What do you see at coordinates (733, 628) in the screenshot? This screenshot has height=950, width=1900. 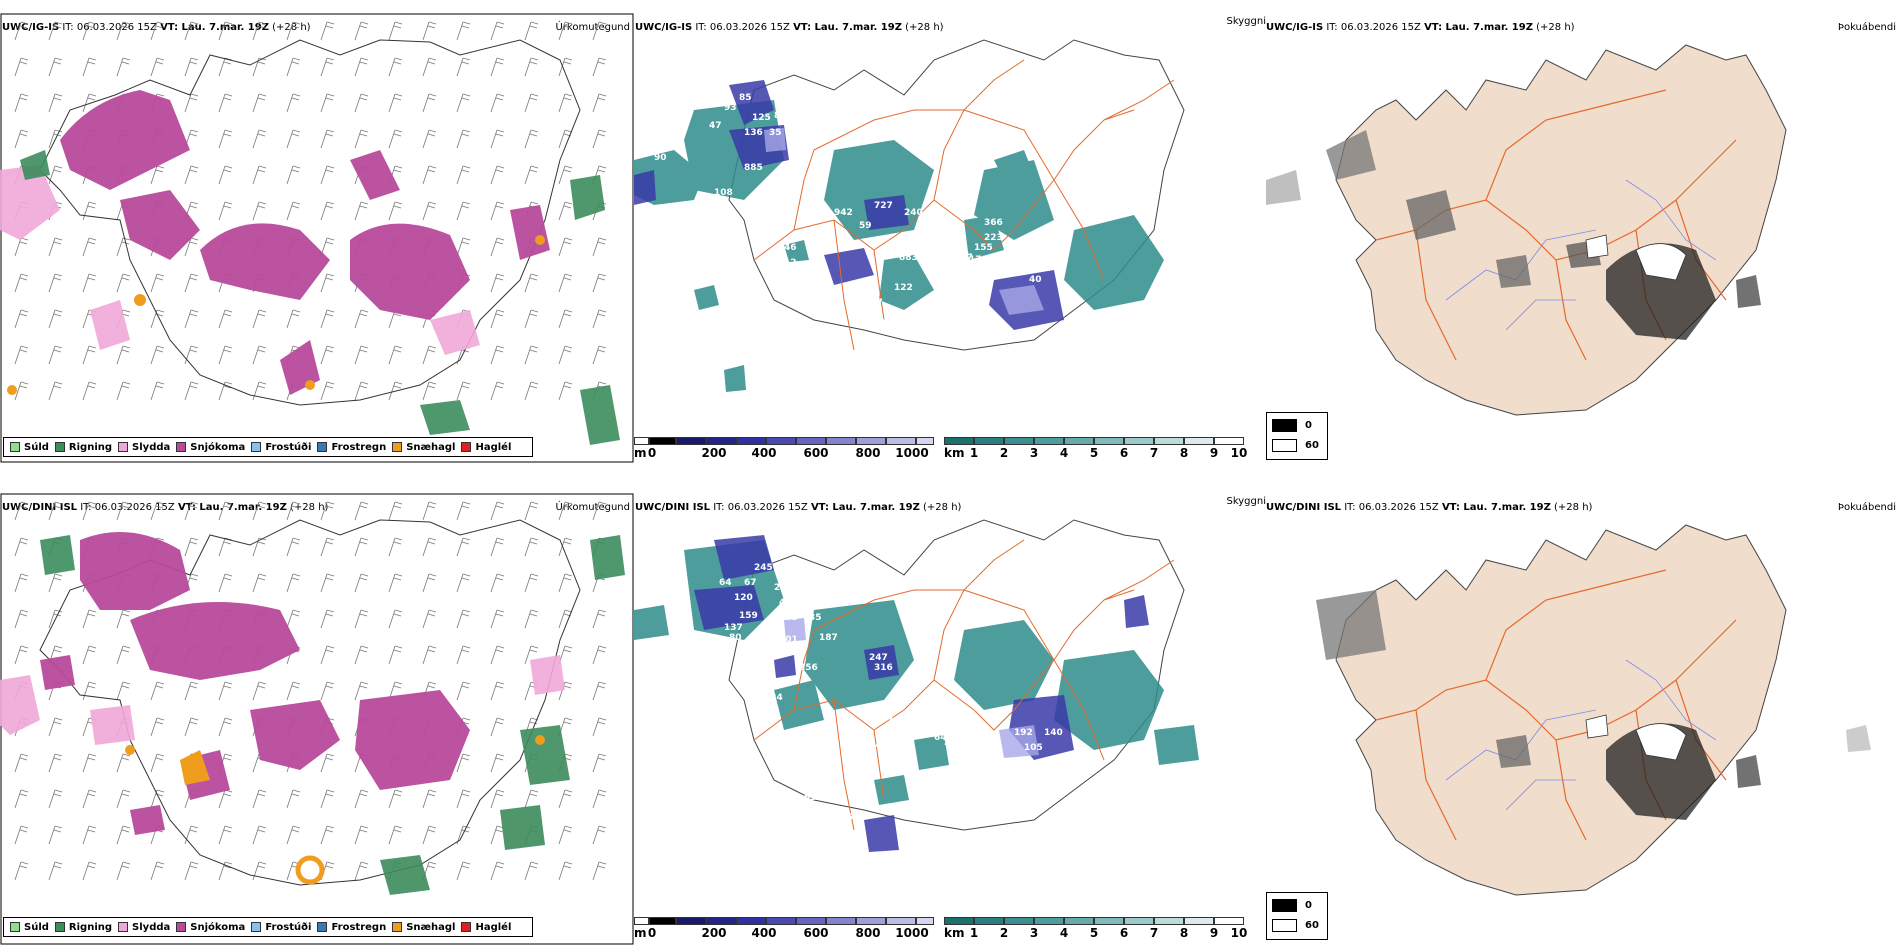 I see `ceiling-label: 137` at bounding box center [733, 628].